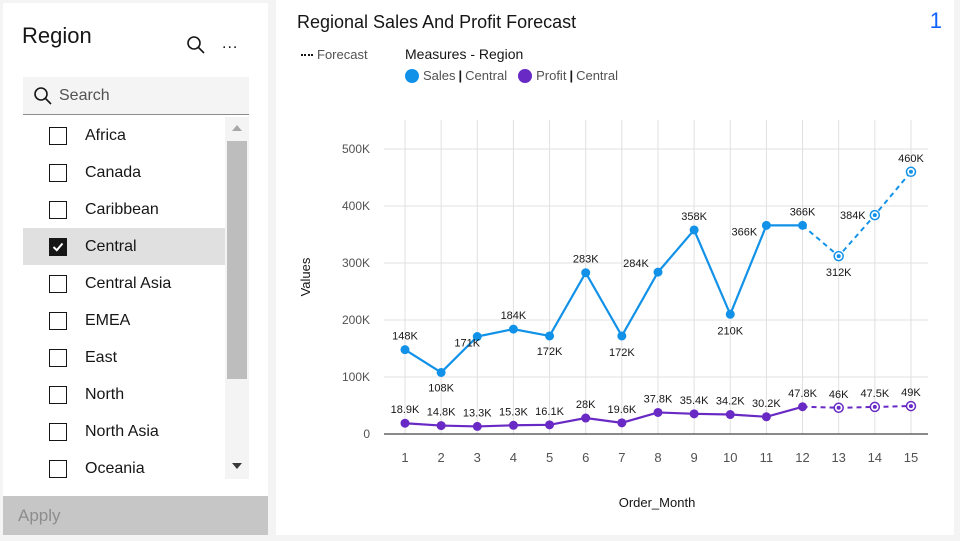  I want to click on region-option: North, so click(124, 394).